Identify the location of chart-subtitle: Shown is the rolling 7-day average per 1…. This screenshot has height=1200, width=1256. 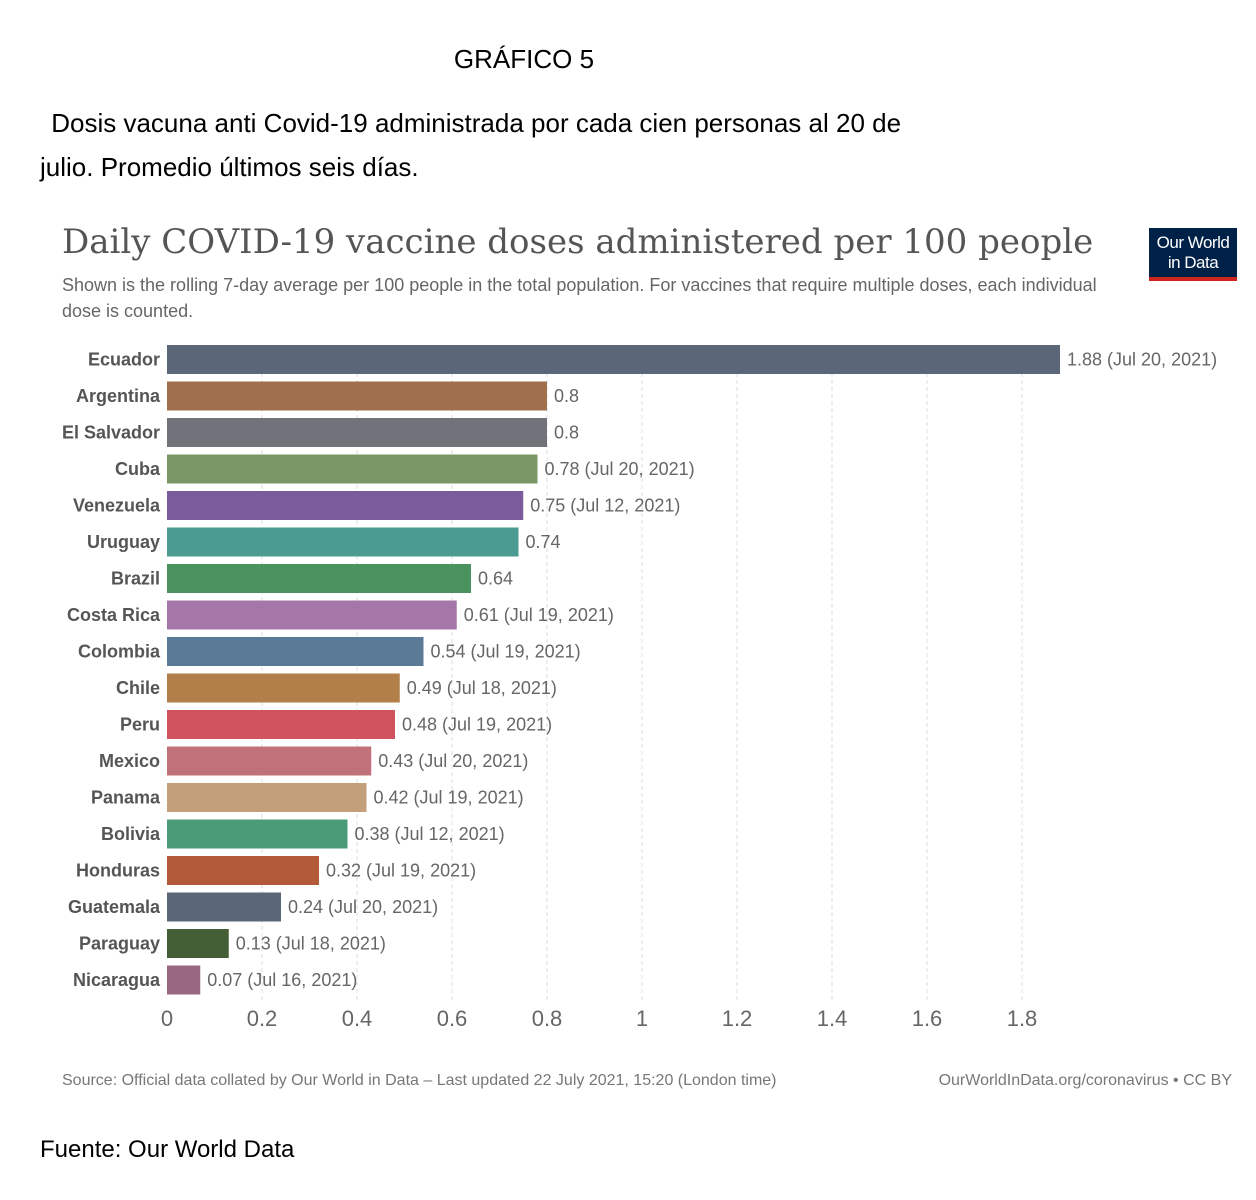
(579, 298).